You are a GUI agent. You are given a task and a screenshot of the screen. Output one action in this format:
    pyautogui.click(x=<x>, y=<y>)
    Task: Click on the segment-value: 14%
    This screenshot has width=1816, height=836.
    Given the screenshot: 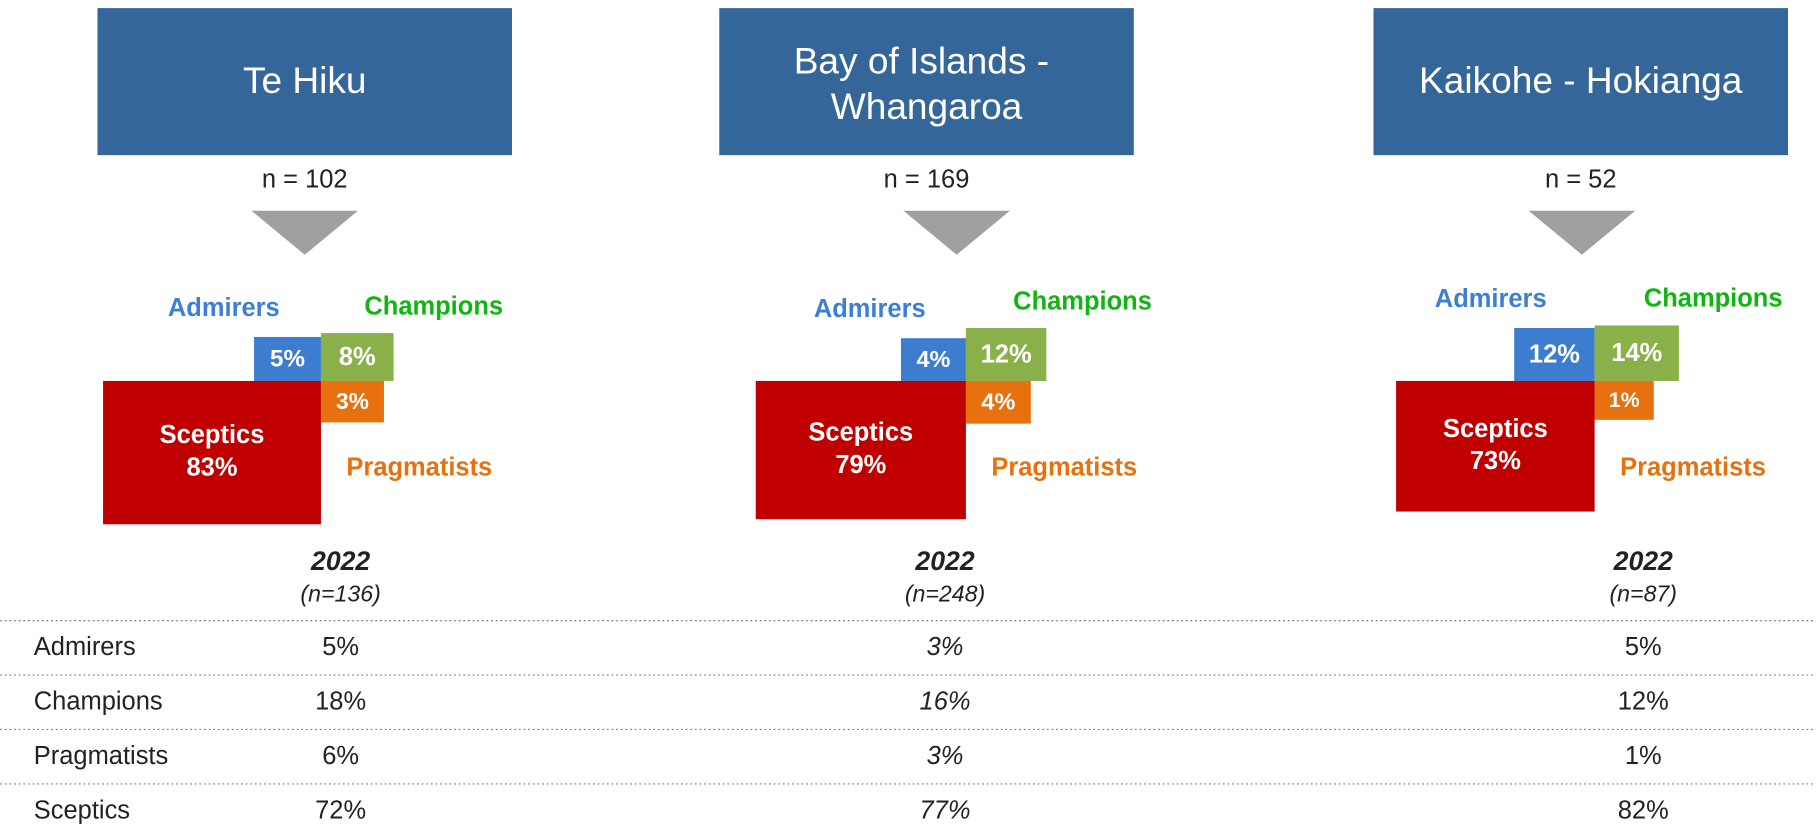 What is the action you would take?
    pyautogui.click(x=1636, y=353)
    